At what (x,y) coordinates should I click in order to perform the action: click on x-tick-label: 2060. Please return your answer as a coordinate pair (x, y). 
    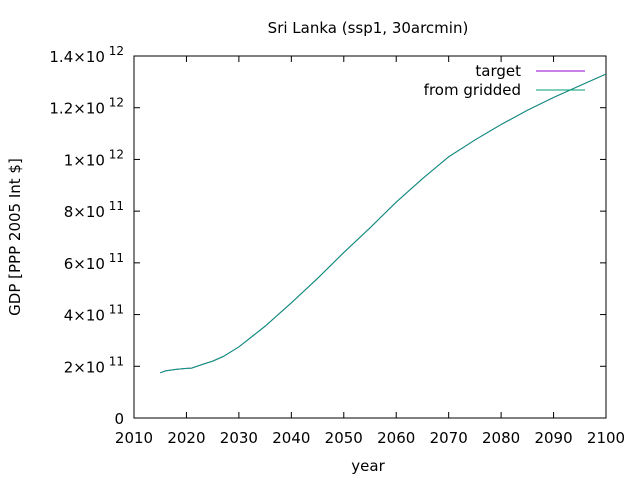
    Looking at the image, I should click on (396, 438).